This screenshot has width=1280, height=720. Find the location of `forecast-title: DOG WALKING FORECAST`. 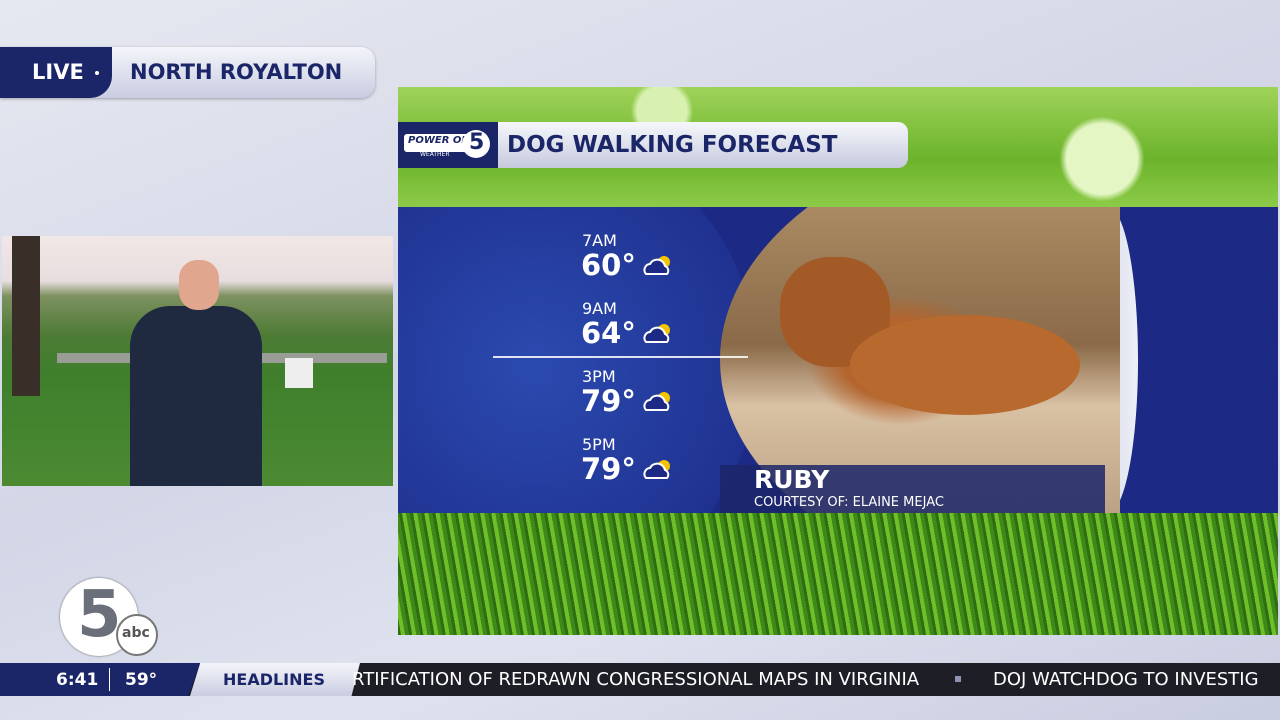

forecast-title: DOG WALKING FORECAST is located at coordinates (672, 145).